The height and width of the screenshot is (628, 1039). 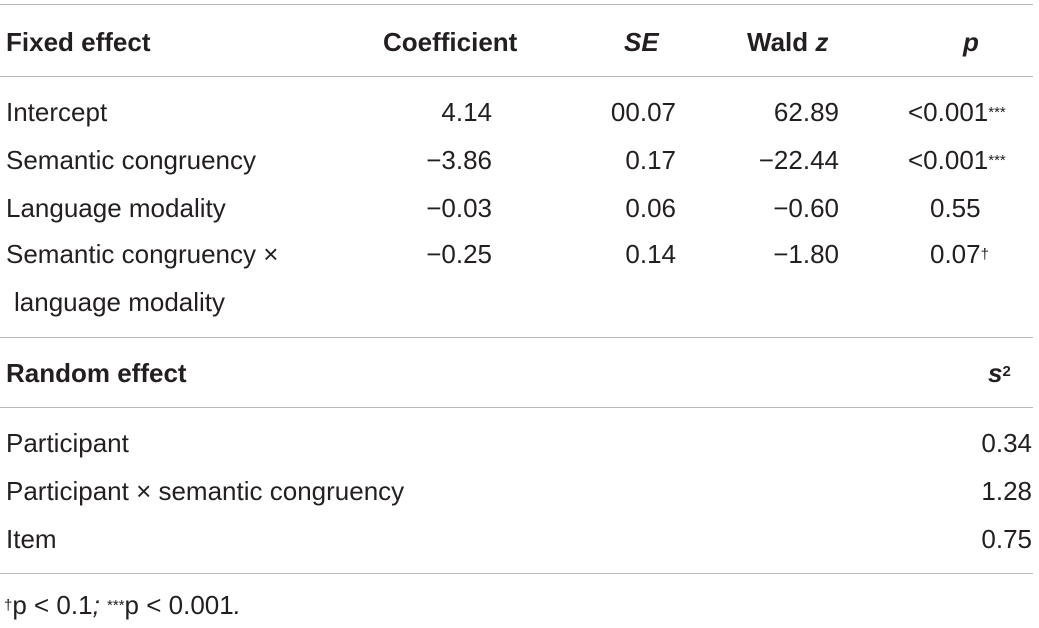 I want to click on header-wald-z-var: z, so click(x=822, y=42).